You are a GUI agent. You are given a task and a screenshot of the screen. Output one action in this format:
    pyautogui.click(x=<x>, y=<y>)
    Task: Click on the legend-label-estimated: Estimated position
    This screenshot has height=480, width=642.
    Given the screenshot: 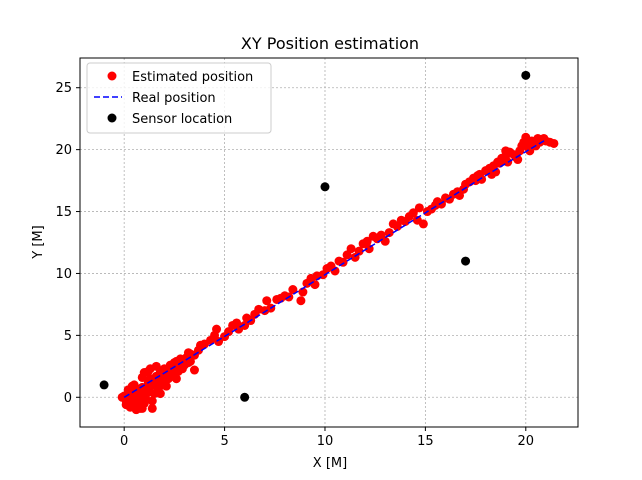 What is the action you would take?
    pyautogui.click(x=192, y=77)
    